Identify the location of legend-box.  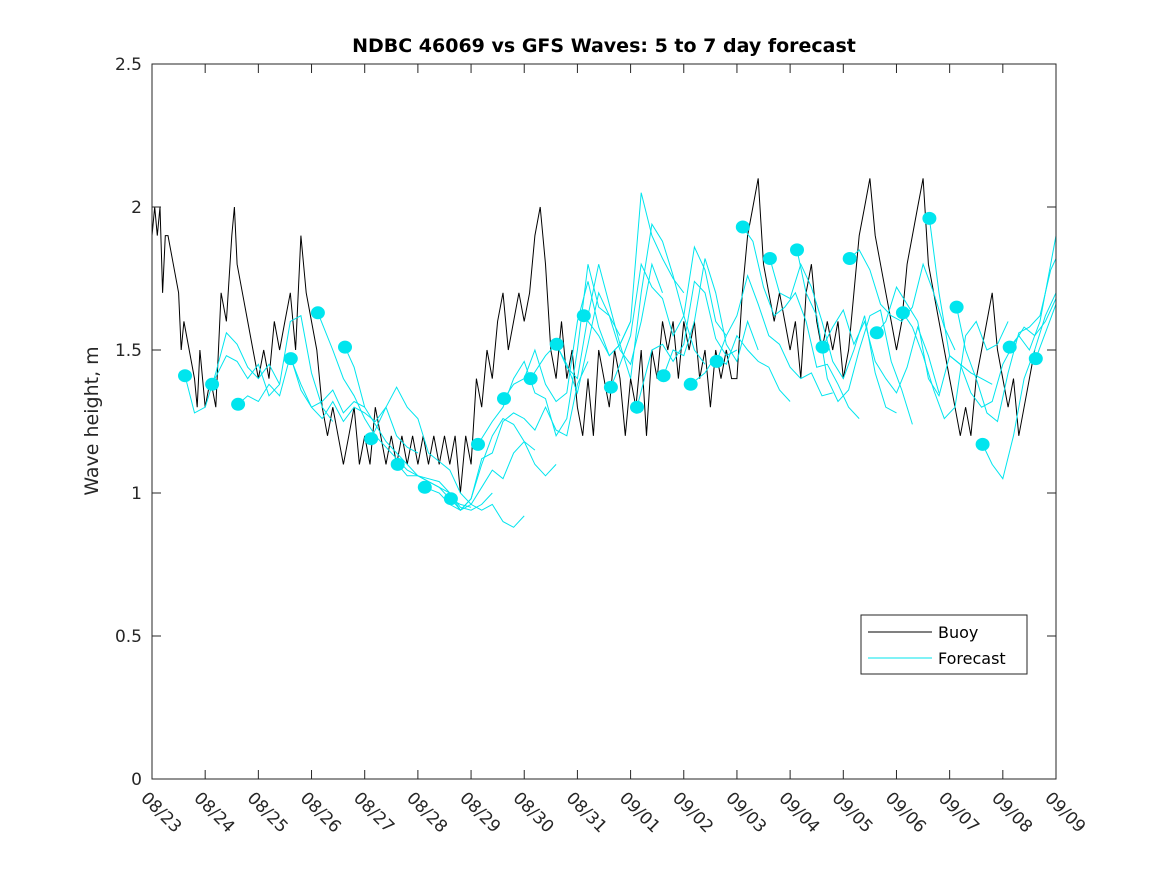
(944, 644).